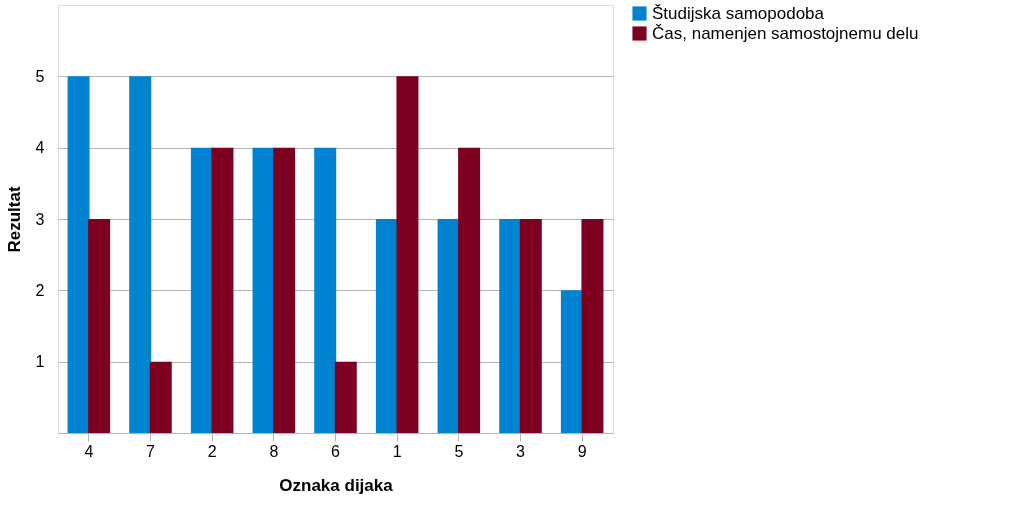  Describe the element at coordinates (785, 33) in the screenshot. I see `legend-label: Čas, namenjen samostojnemu delu` at that location.